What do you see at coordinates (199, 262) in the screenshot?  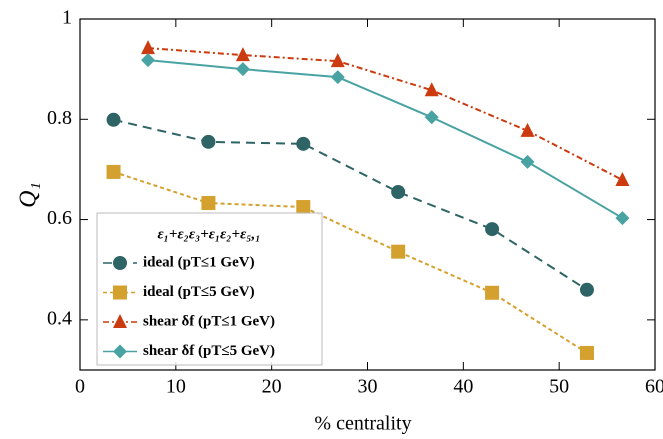 I see `legend-label: ideal (pT≤1 GeV)` at bounding box center [199, 262].